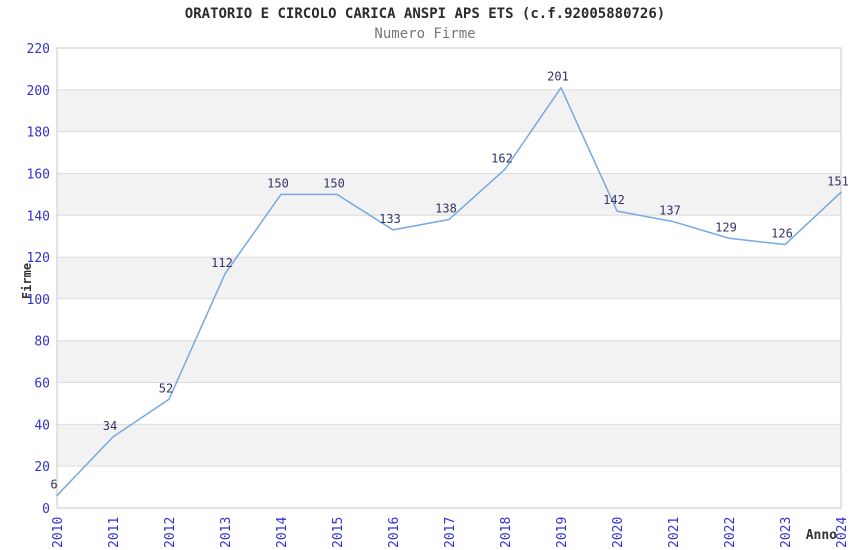 The width and height of the screenshot is (850, 550). What do you see at coordinates (786, 532) in the screenshot?
I see `x-tick-label: 2023` at bounding box center [786, 532].